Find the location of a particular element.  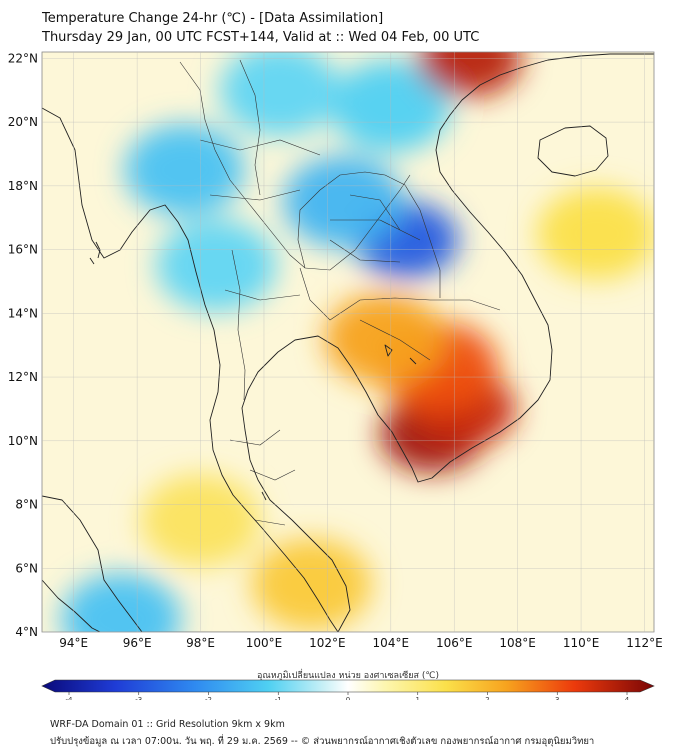

colorbar-tick-label: 0 is located at coordinates (348, 698).